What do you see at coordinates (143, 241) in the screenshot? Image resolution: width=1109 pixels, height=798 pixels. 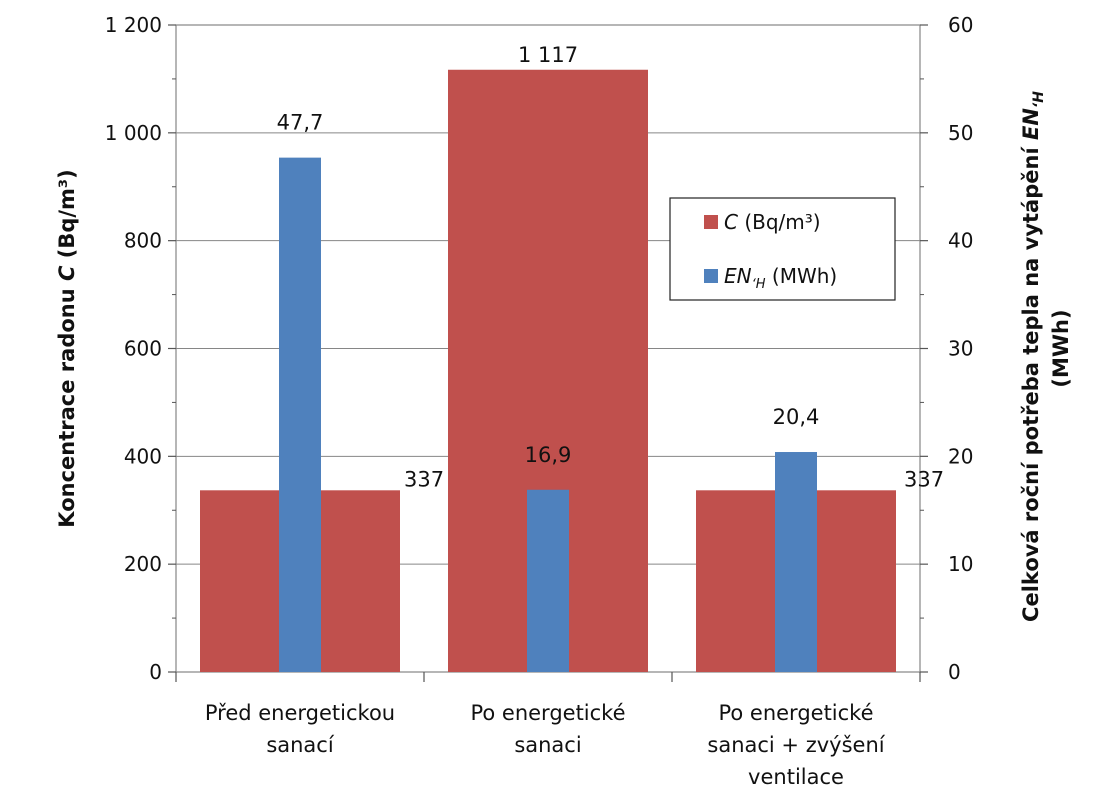 I see `left-axis-tick-label: 800` at bounding box center [143, 241].